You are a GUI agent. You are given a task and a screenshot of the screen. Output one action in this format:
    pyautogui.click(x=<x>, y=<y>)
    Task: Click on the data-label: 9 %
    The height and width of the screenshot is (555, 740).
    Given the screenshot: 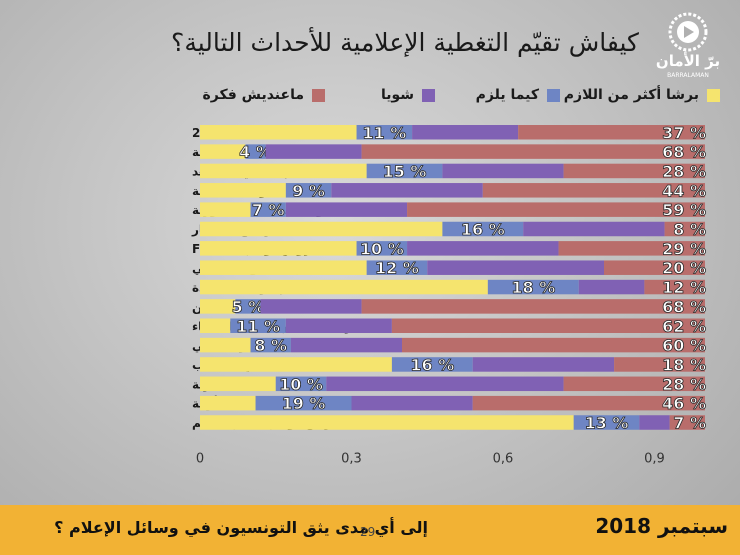 What is the action you would take?
    pyautogui.click(x=308, y=190)
    